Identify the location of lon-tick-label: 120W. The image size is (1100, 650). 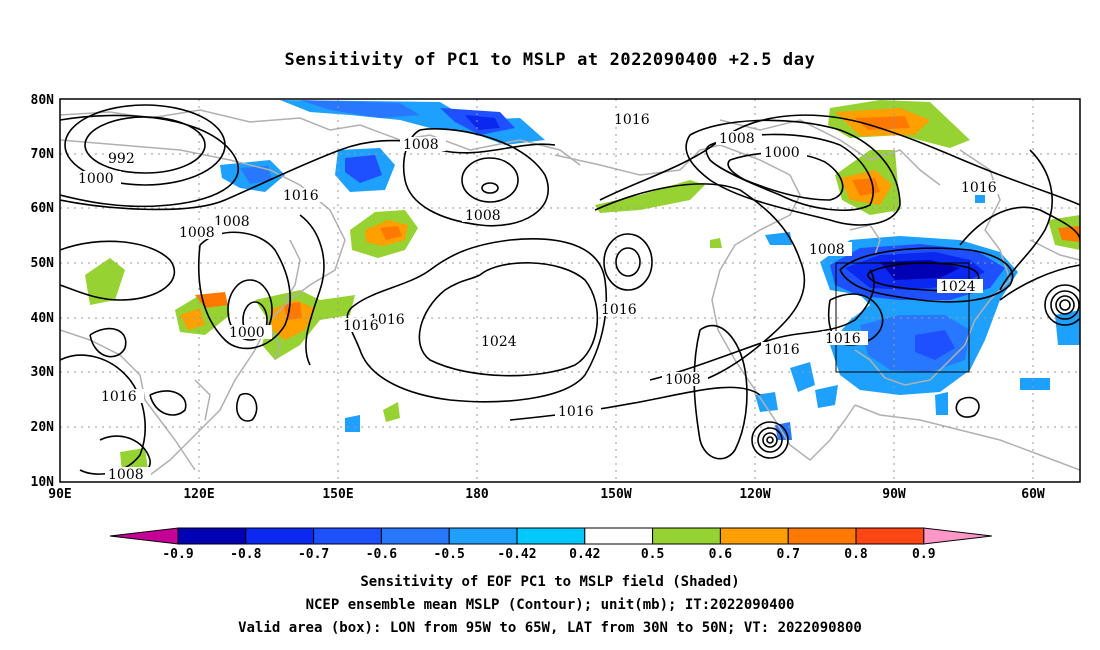
(754, 494).